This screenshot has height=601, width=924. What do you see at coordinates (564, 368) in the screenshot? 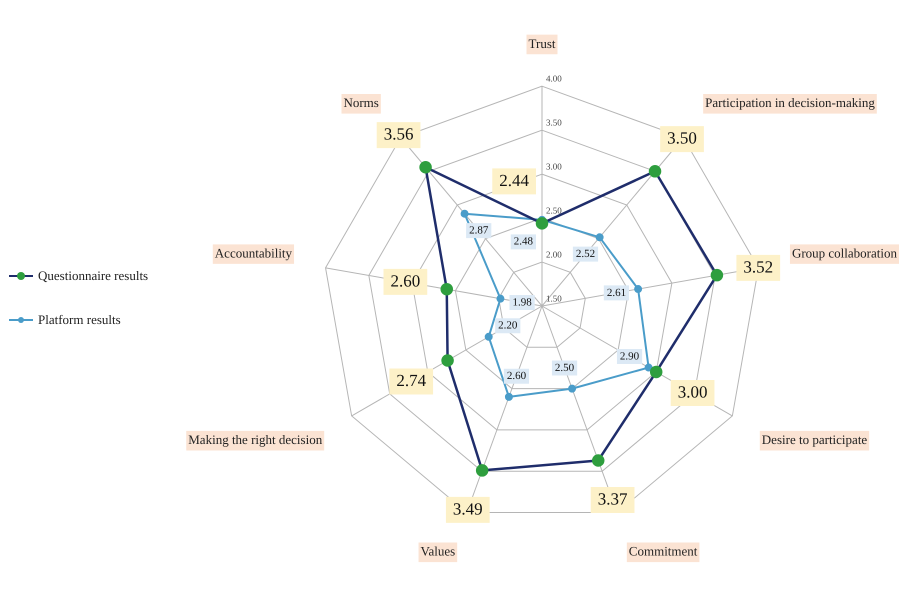
I see `data-label: 2.50` at bounding box center [564, 368].